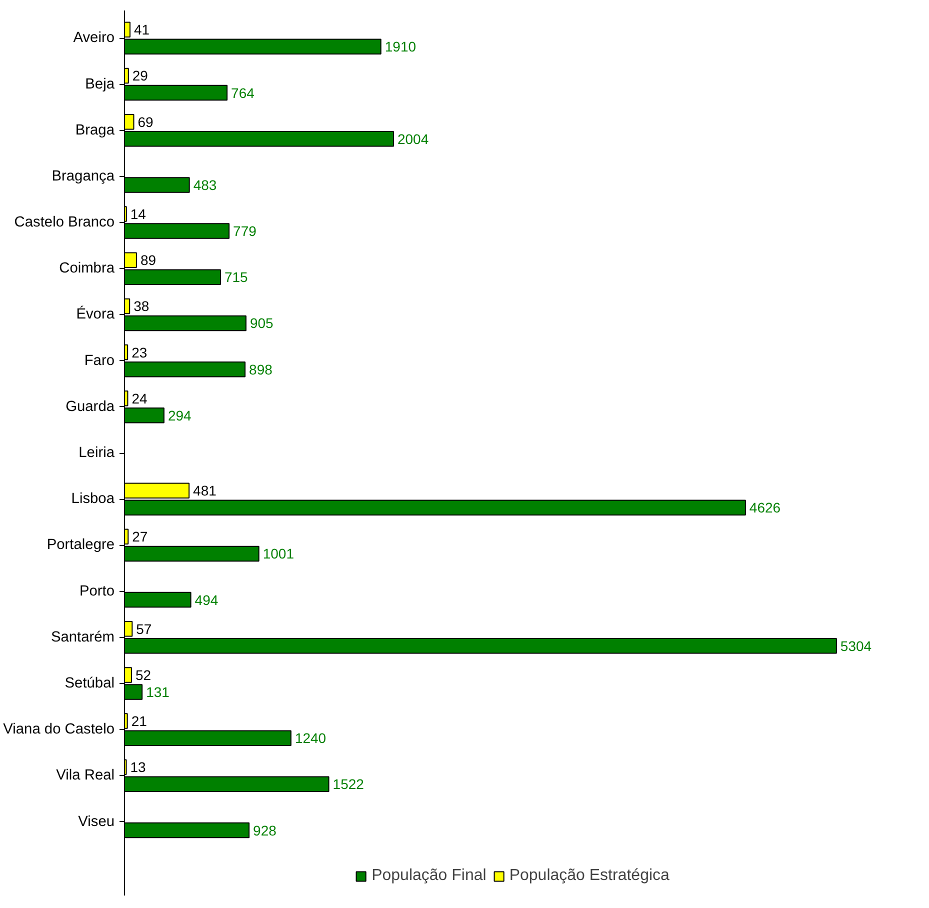  Describe the element at coordinates (140, 352) in the screenshot. I see `data-label: 23` at that location.